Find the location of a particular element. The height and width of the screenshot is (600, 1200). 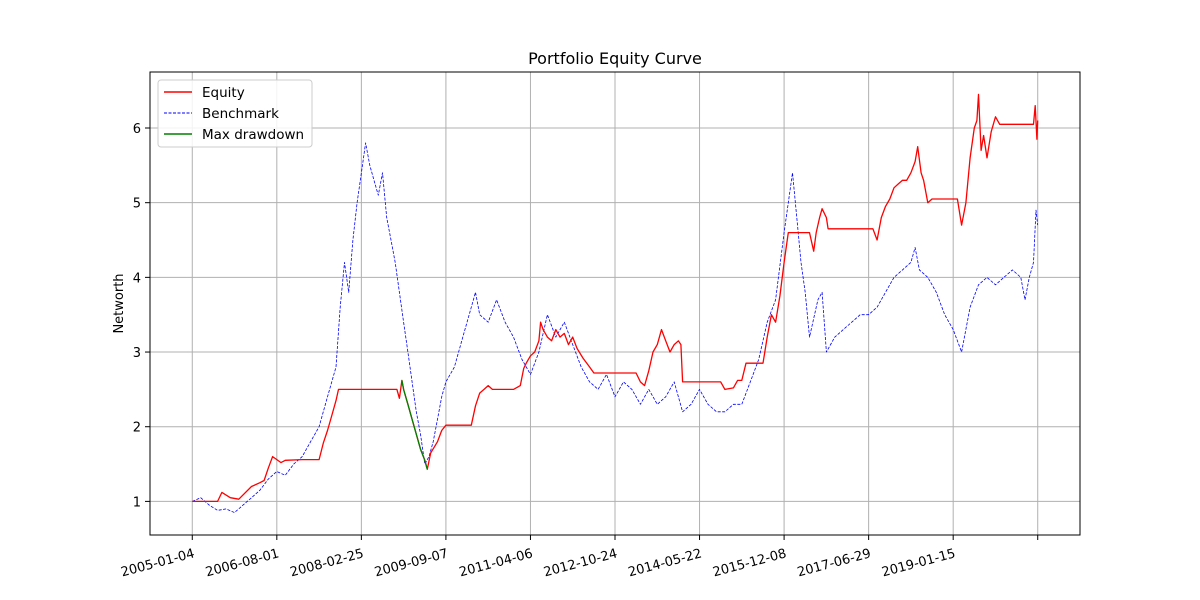

y-tick-label: 3 is located at coordinates (137, 353).